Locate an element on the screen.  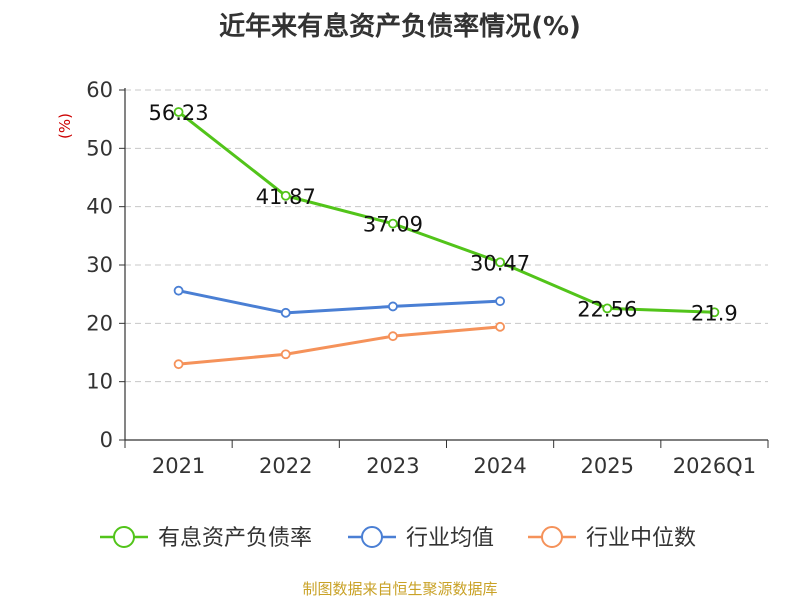
chart-title: 近年来有息资产负债率情况(%) is located at coordinates (400, 27).